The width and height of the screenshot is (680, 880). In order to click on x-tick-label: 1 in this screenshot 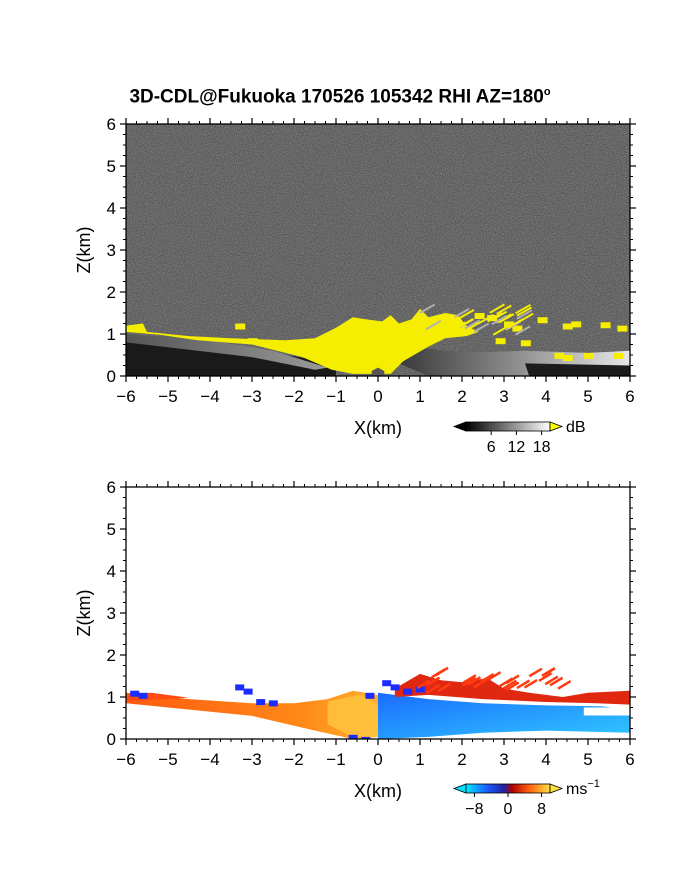, I will do `click(419, 396)`.